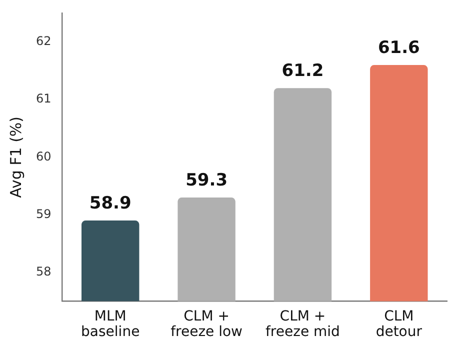  Describe the element at coordinates (399, 48) in the screenshot. I see `data-label: 61.6` at that location.